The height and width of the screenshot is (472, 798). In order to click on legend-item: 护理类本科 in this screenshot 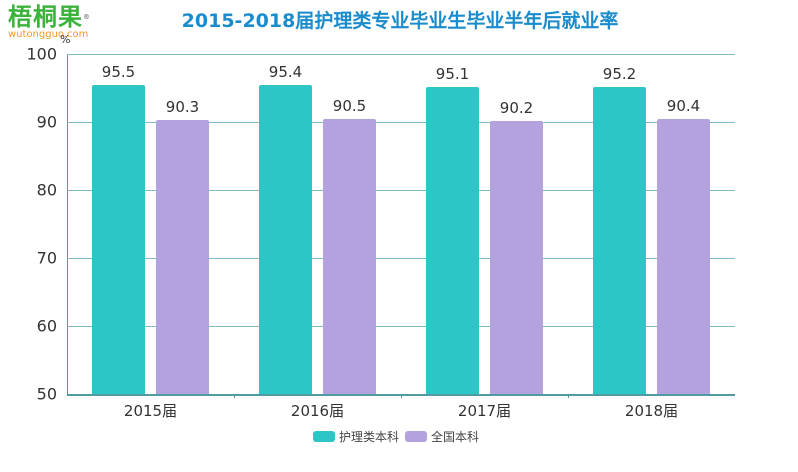, I will do `click(356, 436)`.